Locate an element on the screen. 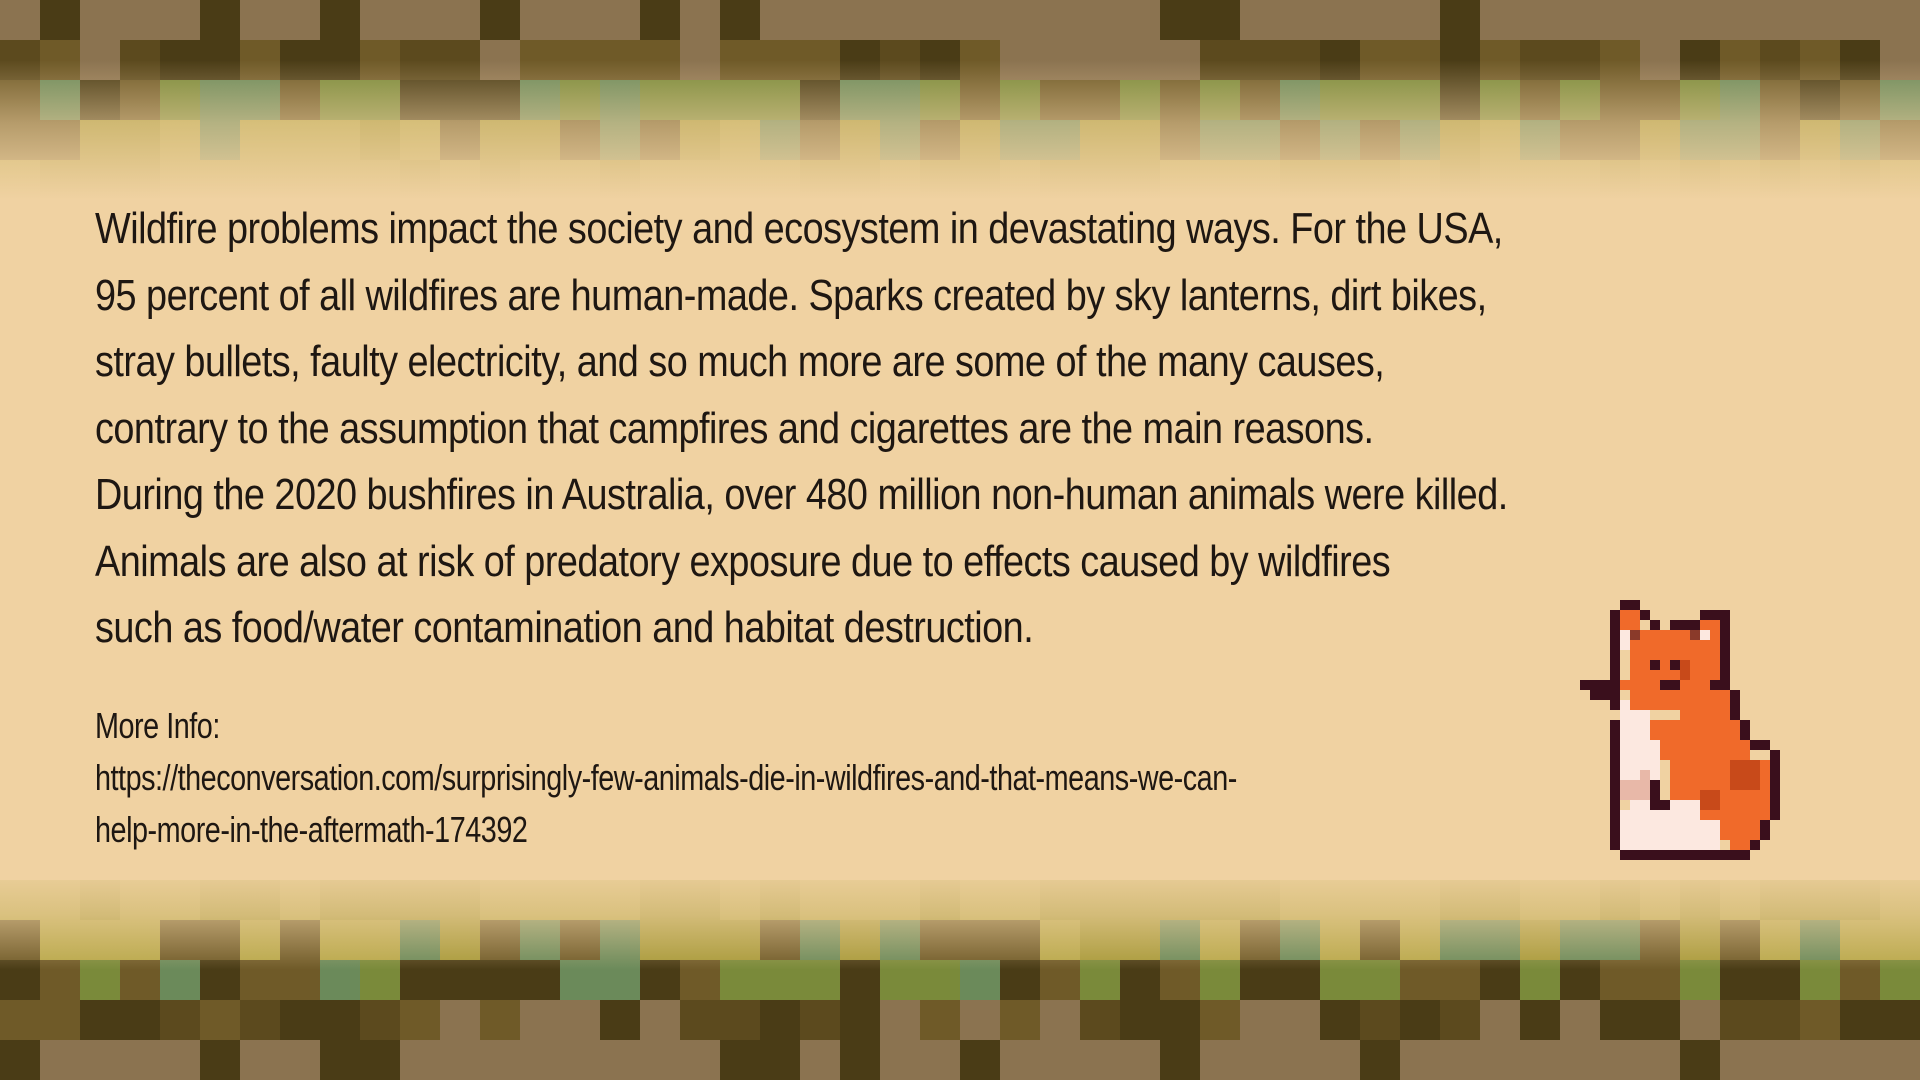 Image resolution: width=1920 pixels, height=1080 pixels. bottom-border-fade is located at coordinates (960, 915).